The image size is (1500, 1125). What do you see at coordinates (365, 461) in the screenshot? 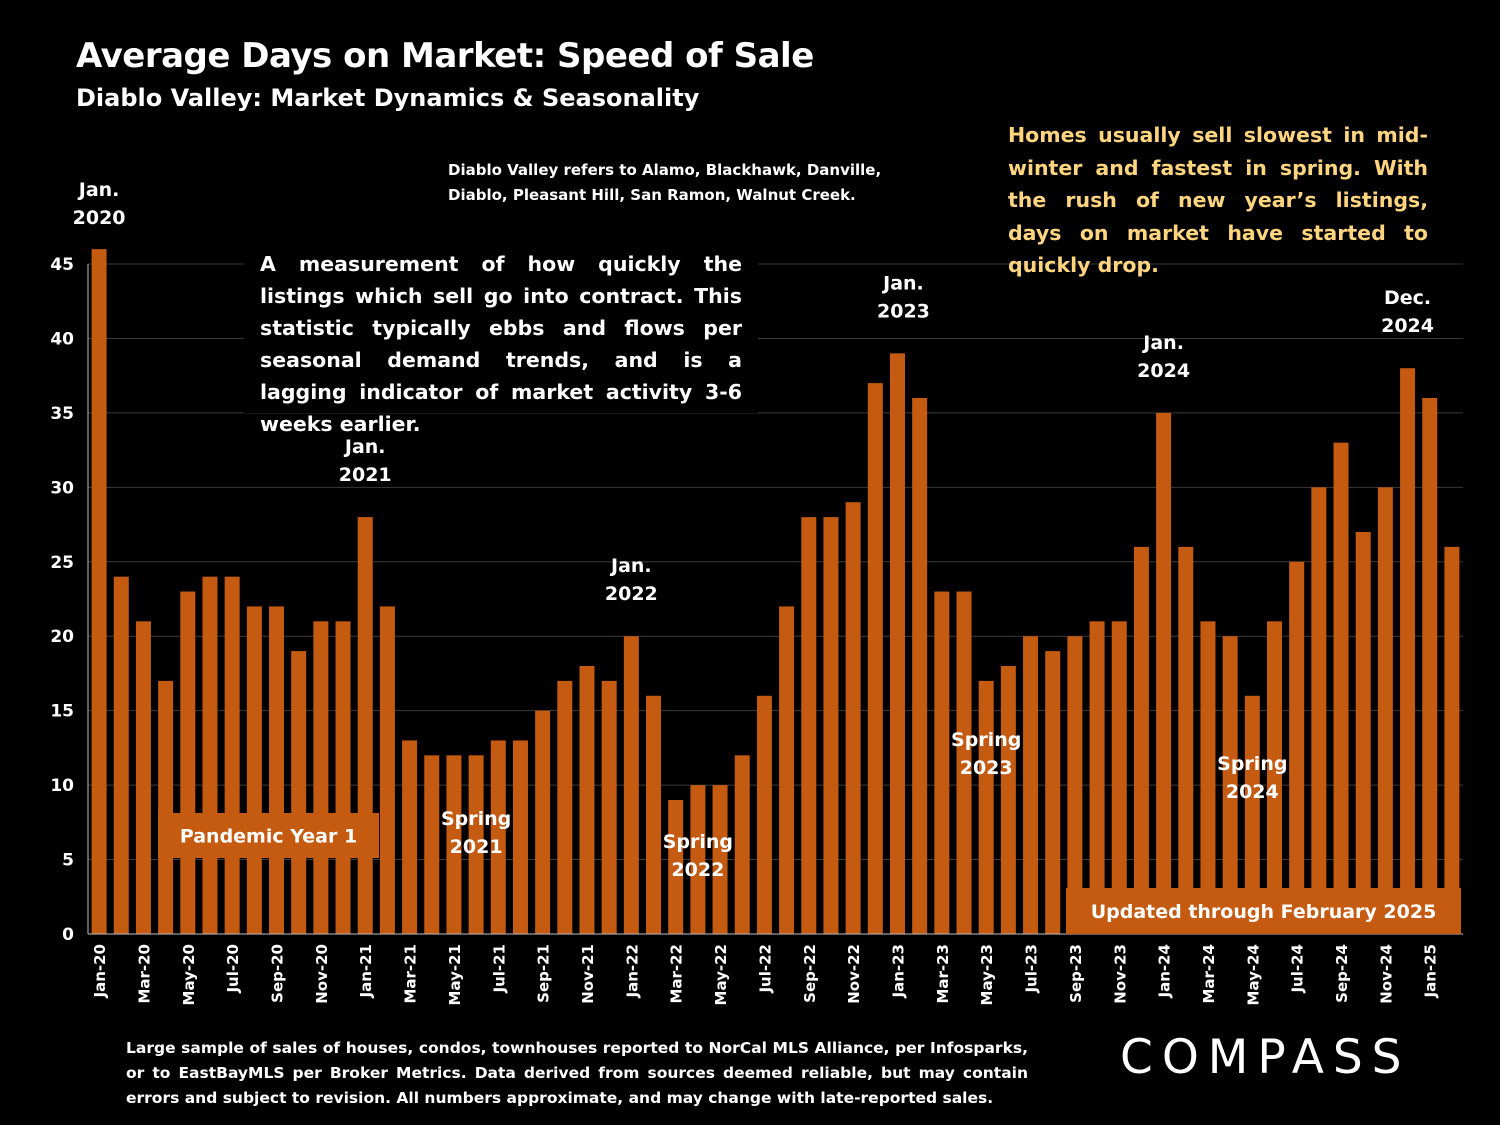
I see `chart-annotation: Jan. 2021` at bounding box center [365, 461].